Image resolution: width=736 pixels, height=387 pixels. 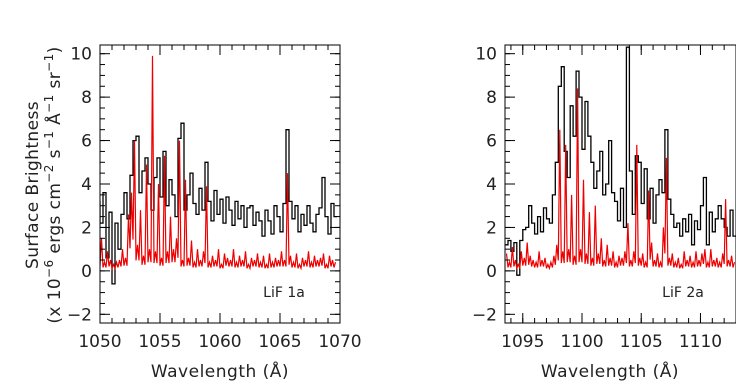 I want to click on x-tick-label: 1095, so click(x=522, y=342).